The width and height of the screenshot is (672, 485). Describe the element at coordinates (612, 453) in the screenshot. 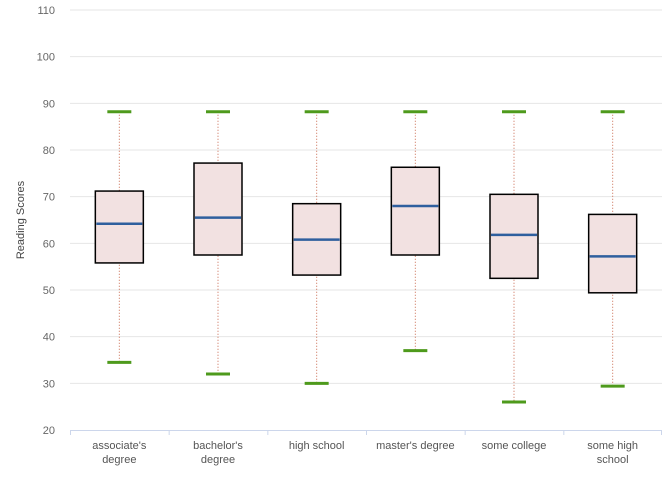

I see `x-tick-label: some high school` at that location.